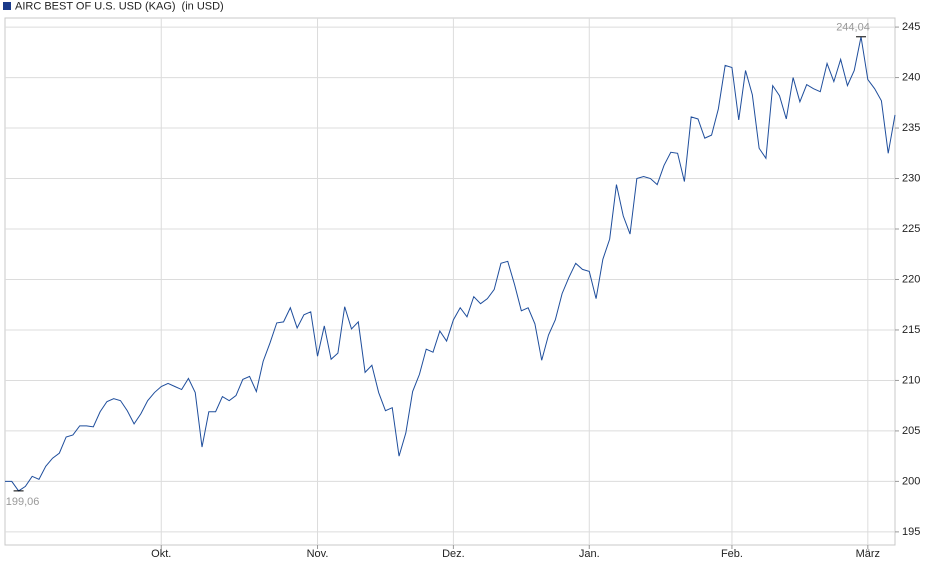  I want to click on y-tick-label: 215, so click(911, 330).